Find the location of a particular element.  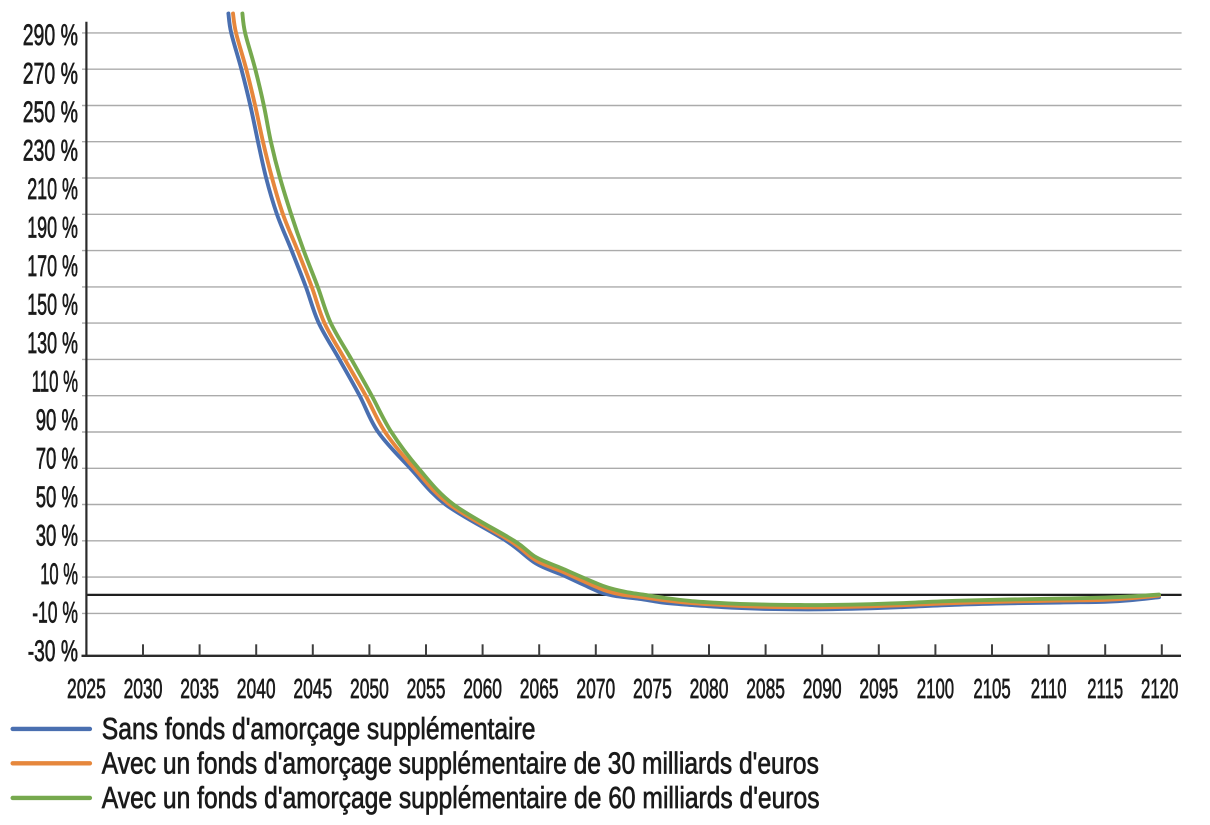

svg-text: -10 % is located at coordinates (55, 613).